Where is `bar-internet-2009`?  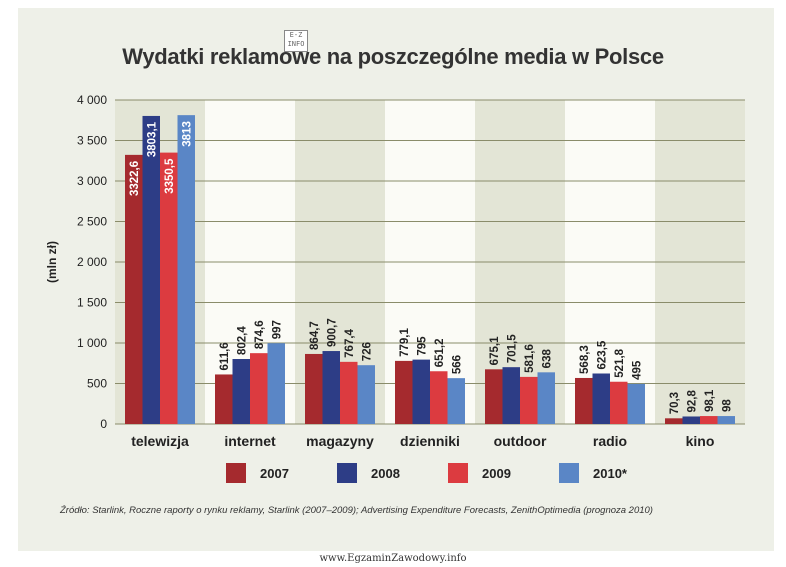 bar-internet-2009 is located at coordinates (259, 388).